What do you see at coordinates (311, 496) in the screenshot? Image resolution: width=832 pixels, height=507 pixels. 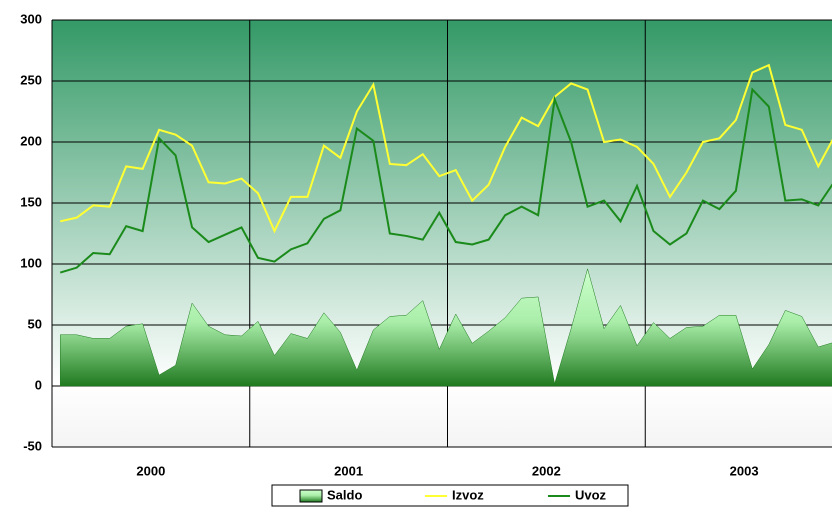 I see `legend-swatch` at bounding box center [311, 496].